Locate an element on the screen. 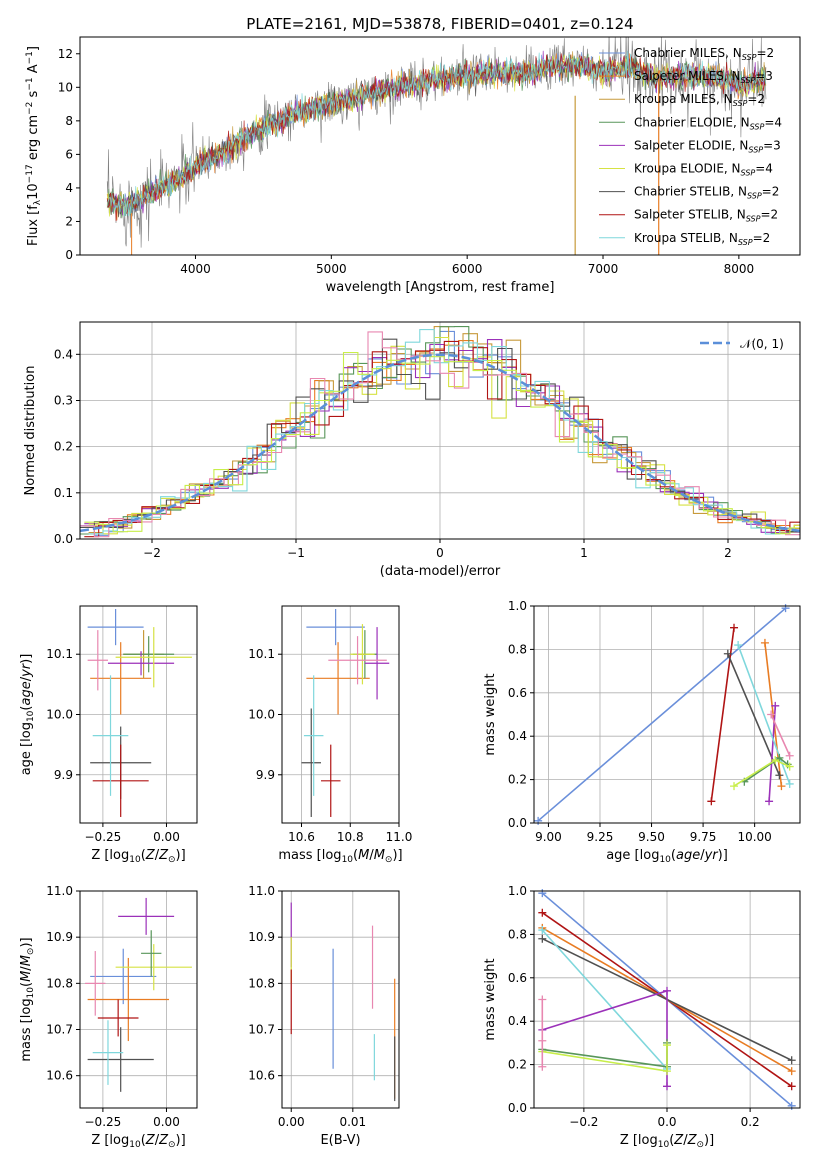 The height and width of the screenshot is (1170, 819). legend-label-8: Kroupa STELIB, NSSP=2 is located at coordinates (702, 239).